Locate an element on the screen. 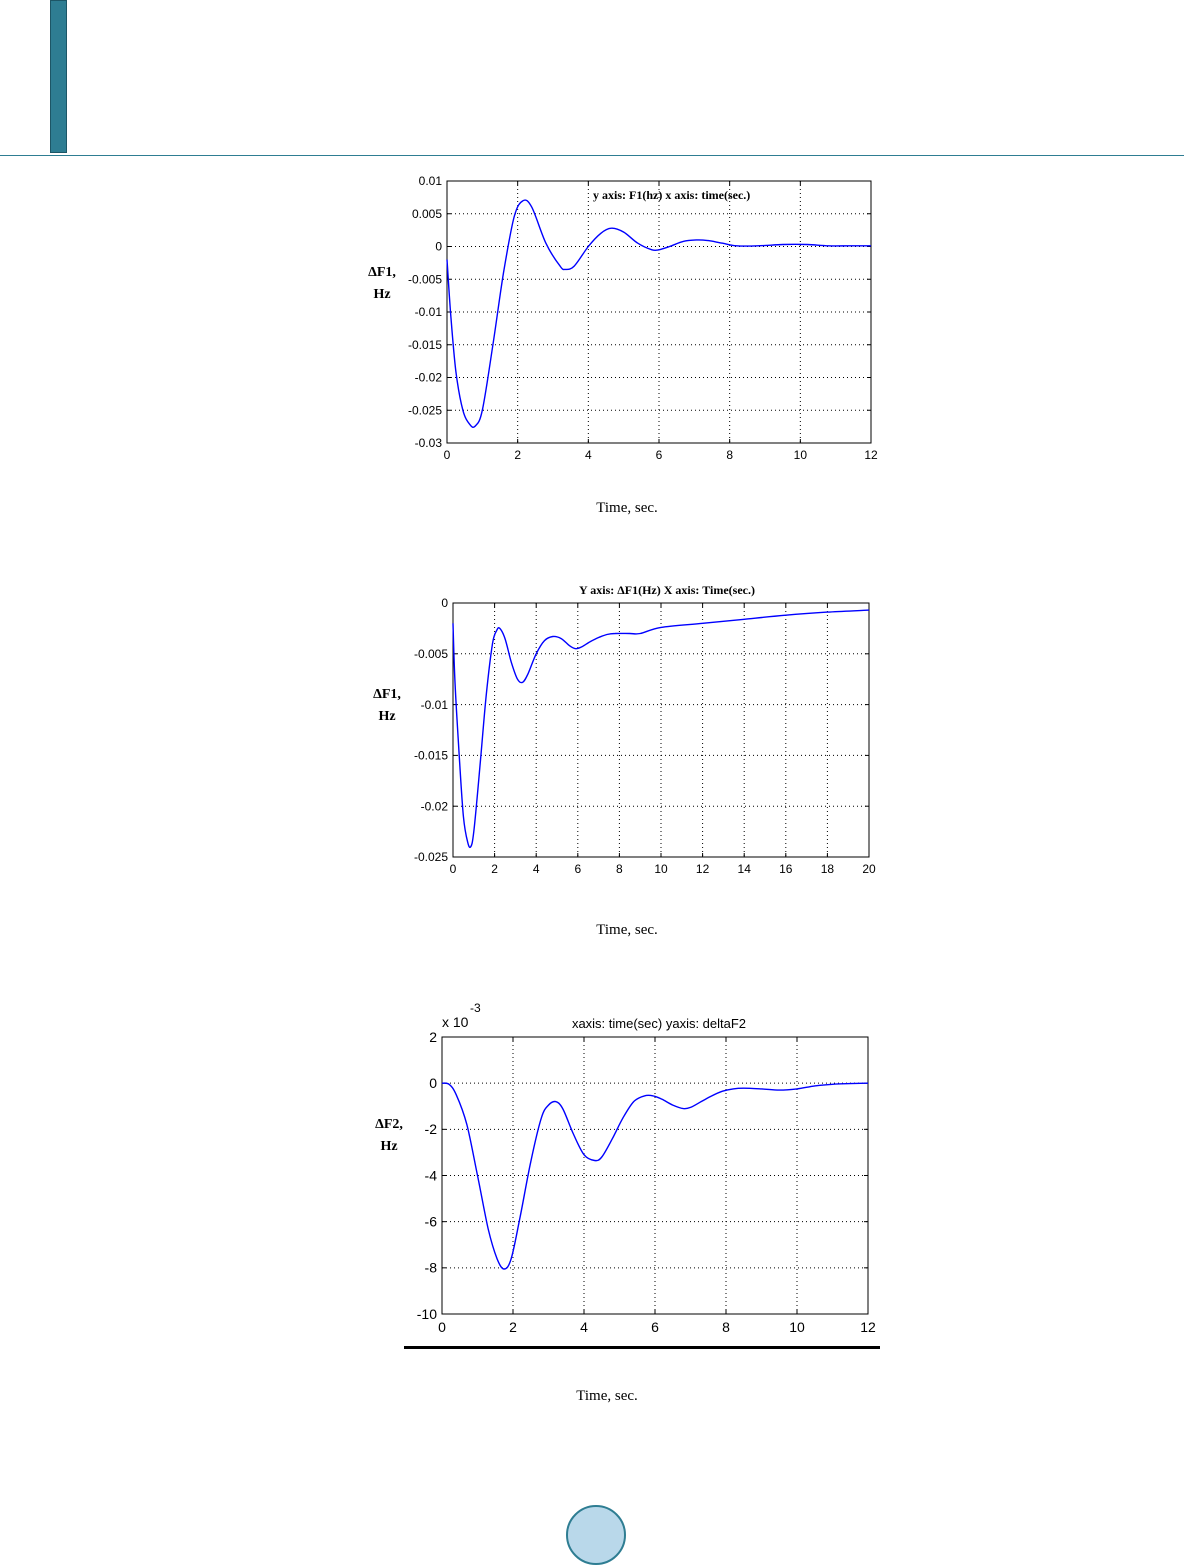  chart2-xtick-label: 14 is located at coordinates (745, 869).